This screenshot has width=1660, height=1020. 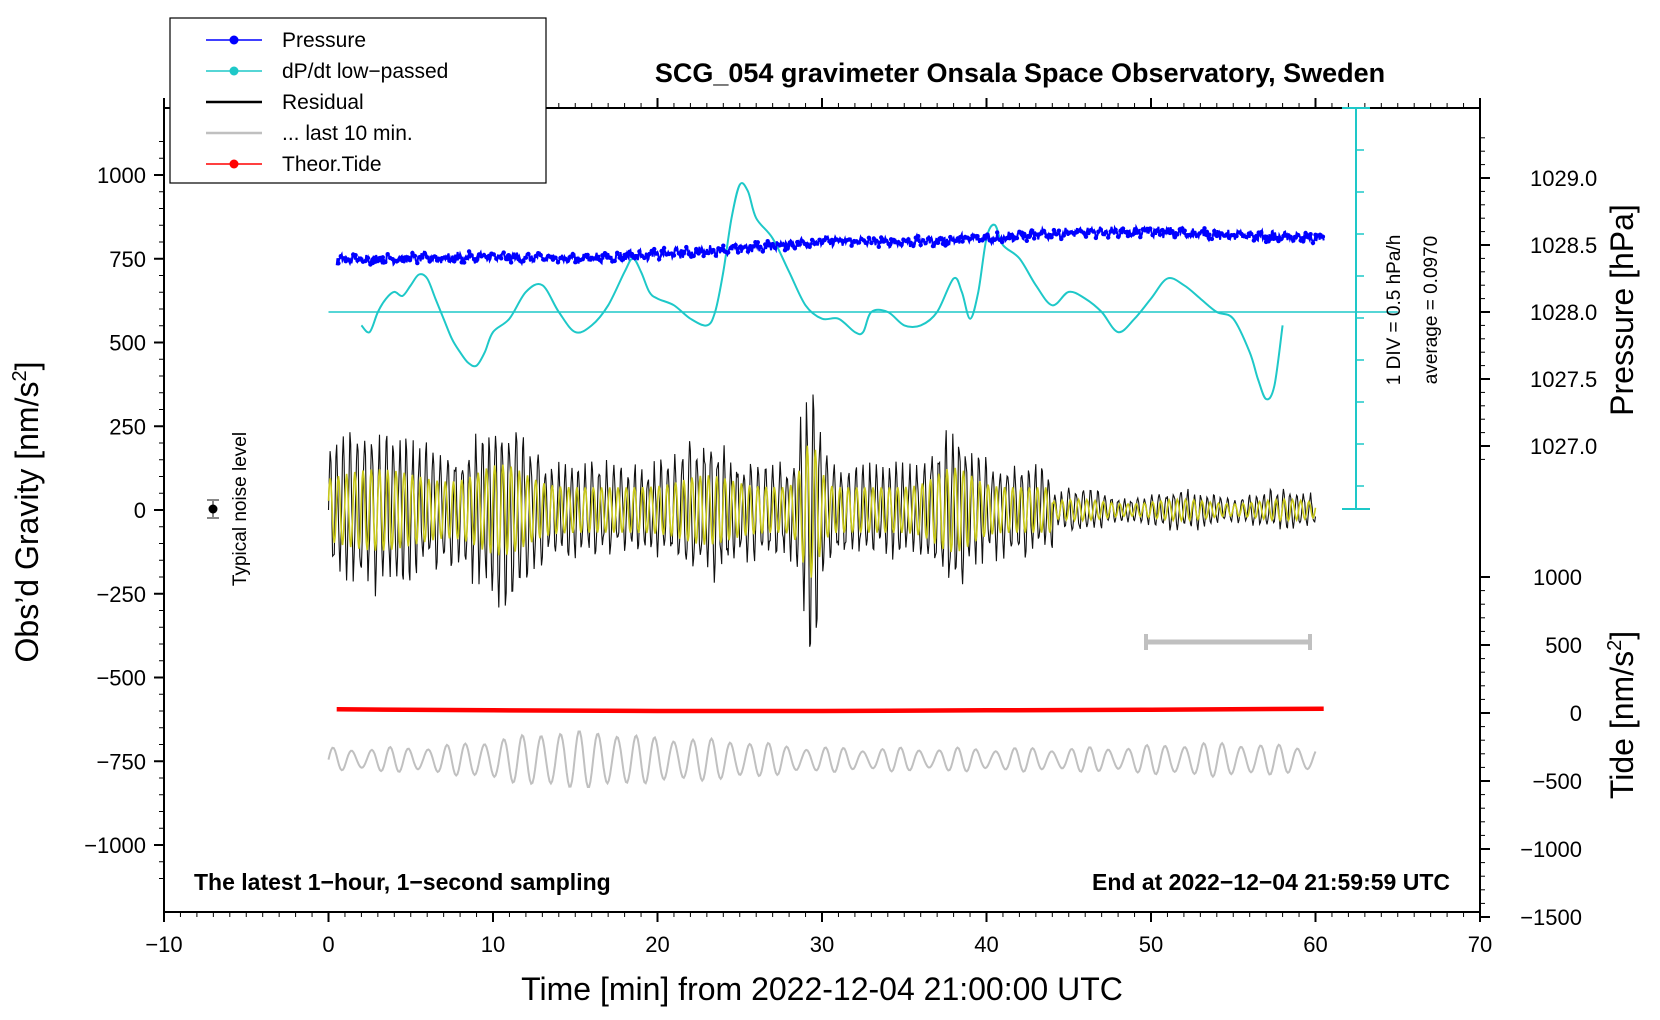 What do you see at coordinates (115, 845) in the screenshot?
I see `y-tick-label: −1000` at bounding box center [115, 845].